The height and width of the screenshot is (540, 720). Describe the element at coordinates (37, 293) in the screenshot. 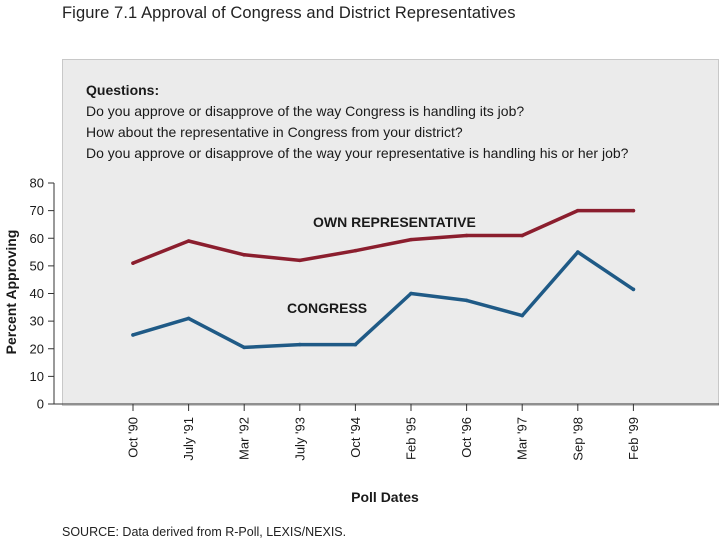

I see `y-tick-label: 40` at that location.